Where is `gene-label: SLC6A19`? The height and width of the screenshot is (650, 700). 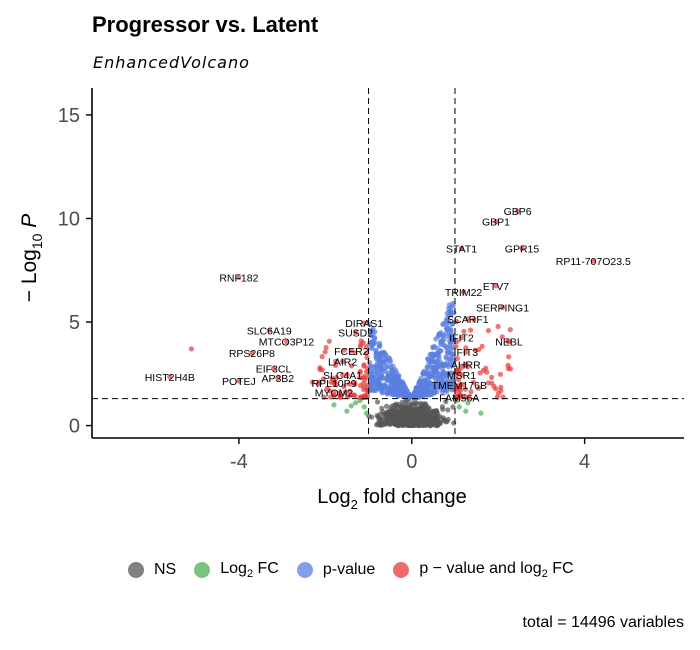 gene-label: SLC6A19 is located at coordinates (269, 331).